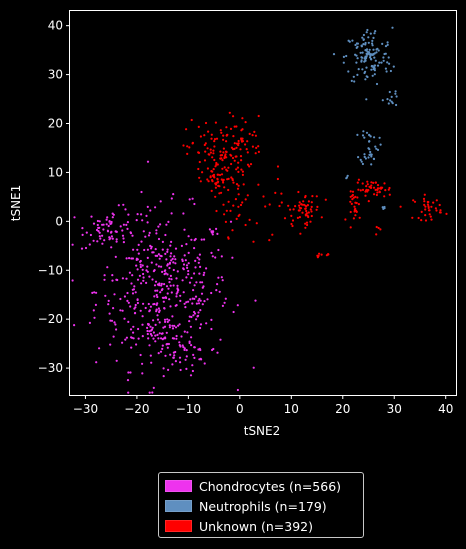 The image size is (466, 549). Describe the element at coordinates (59, 221) in the screenshot. I see `y-tick-label: 0` at that location.